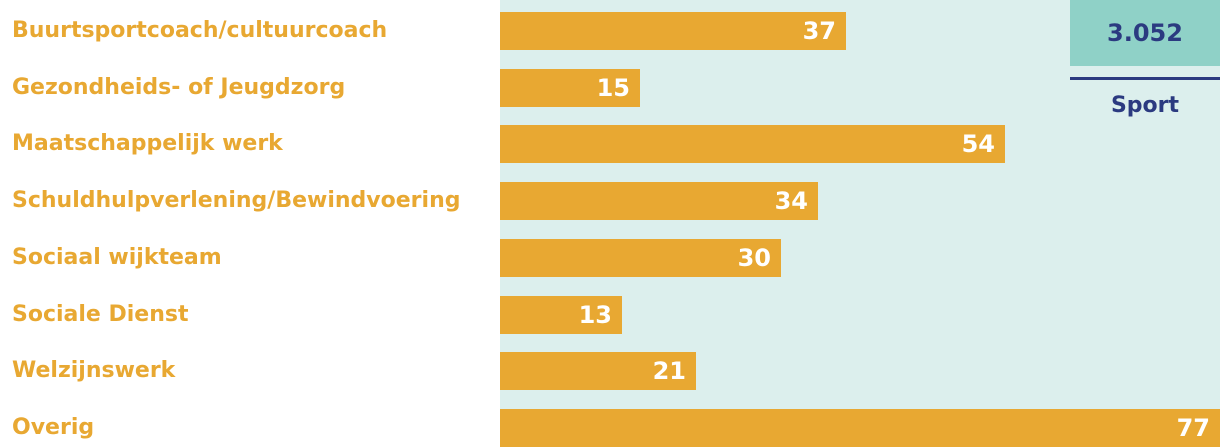 This screenshot has height=447, width=1220. Describe the element at coordinates (147, 143) in the screenshot. I see `category-label: Maatschappelijk werk` at that location.